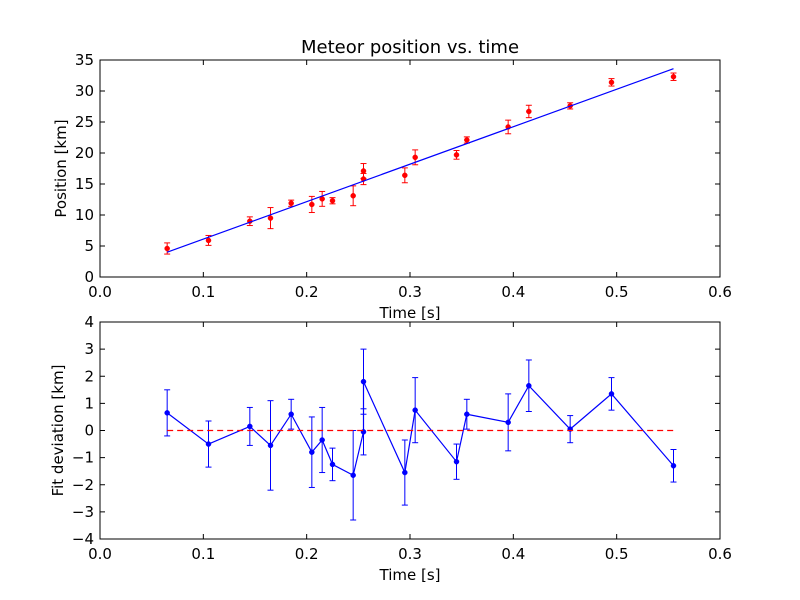 Image resolution: width=800 pixels, height=600 pixels. I want to click on y-tick-label: 3, so click(89, 349).